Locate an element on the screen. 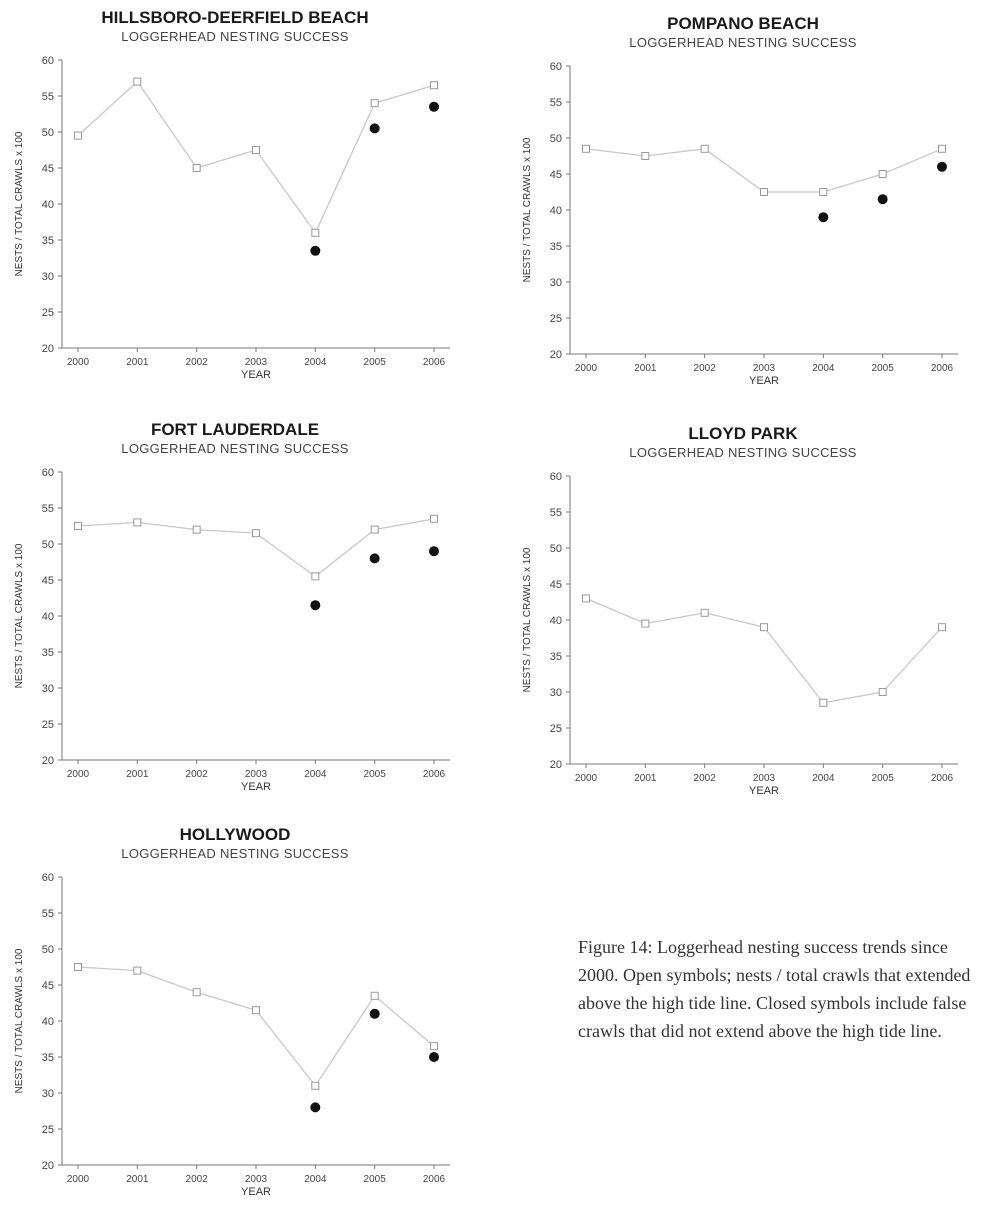 This screenshot has width=985, height=1205. chart-title: LLOYD PARK is located at coordinates (743, 433).